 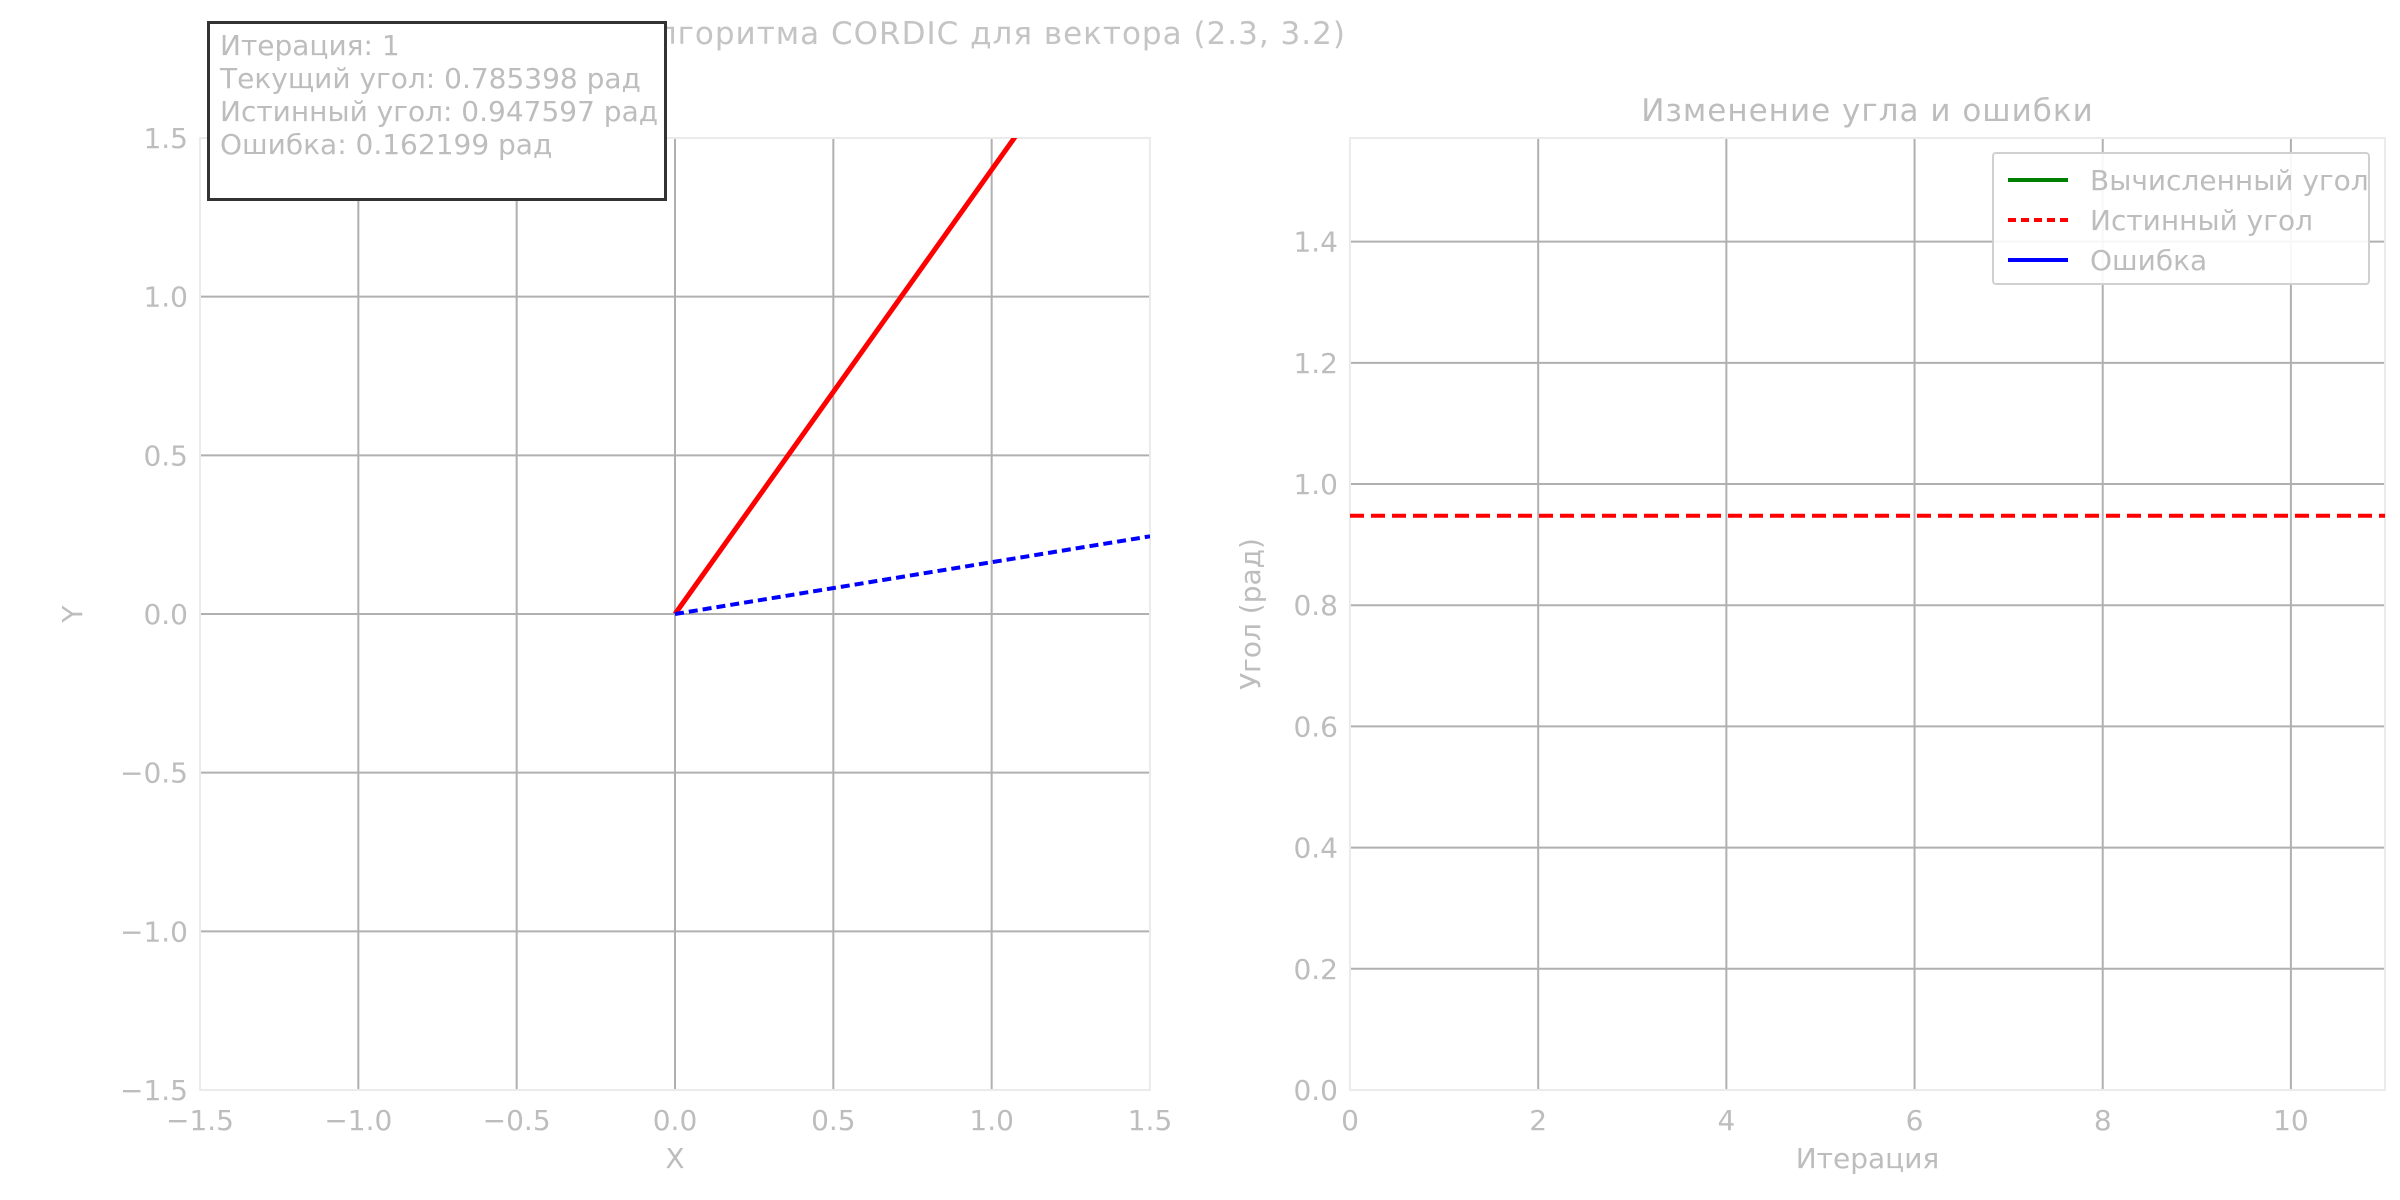 I want to click on legend-swatch-true-angle, so click(x=2038, y=220).